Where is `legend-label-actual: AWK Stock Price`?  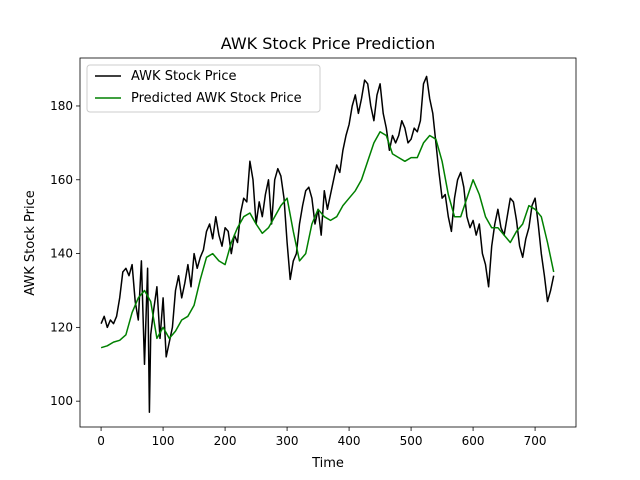
legend-label-actual: AWK Stock Price is located at coordinates (184, 76).